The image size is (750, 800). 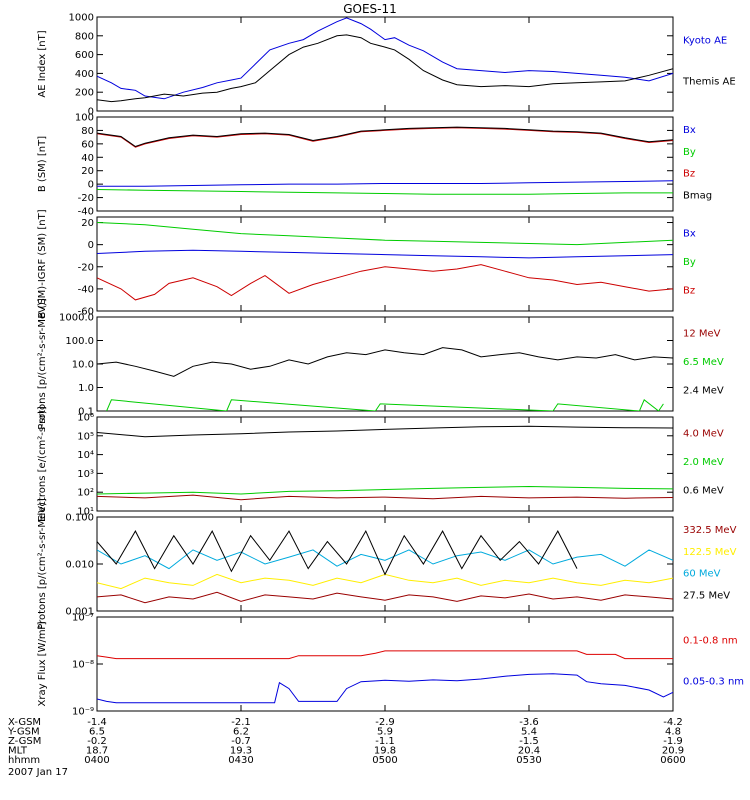 I want to click on row-value: -0.2, so click(x=97, y=741).